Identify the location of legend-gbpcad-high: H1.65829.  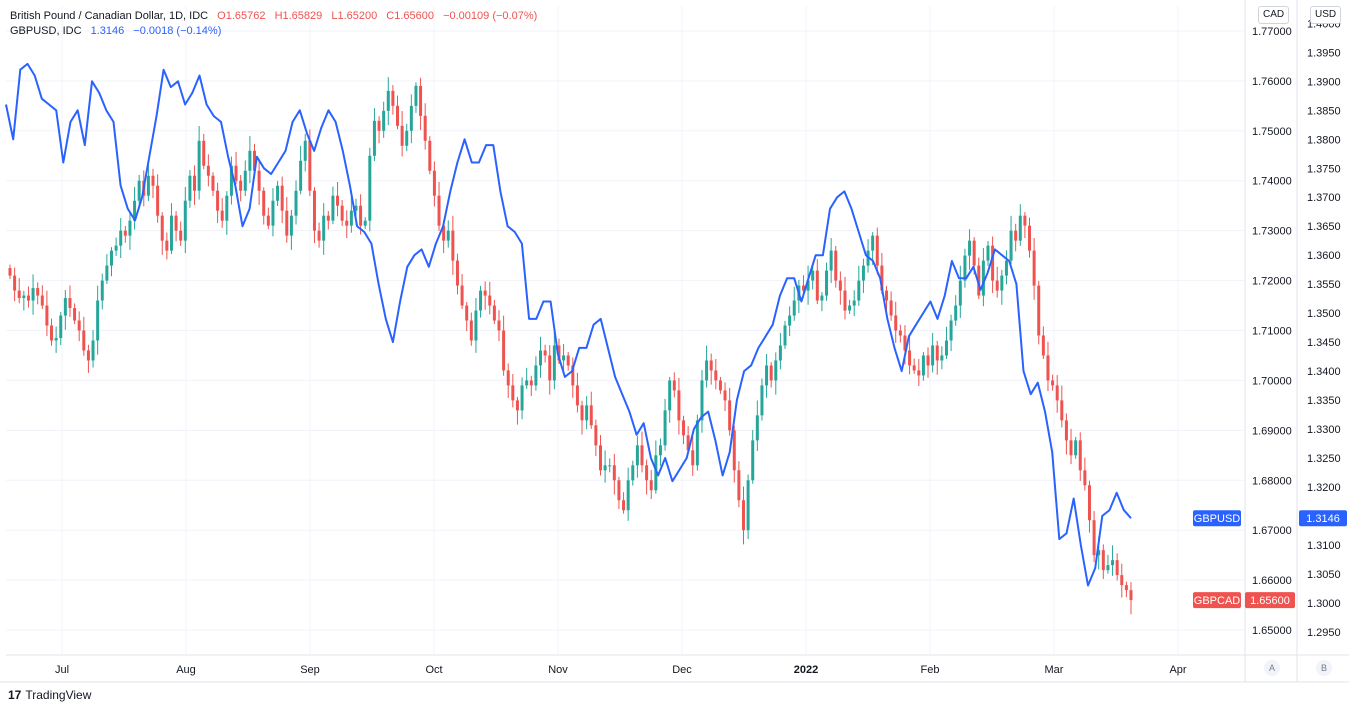
(298, 16).